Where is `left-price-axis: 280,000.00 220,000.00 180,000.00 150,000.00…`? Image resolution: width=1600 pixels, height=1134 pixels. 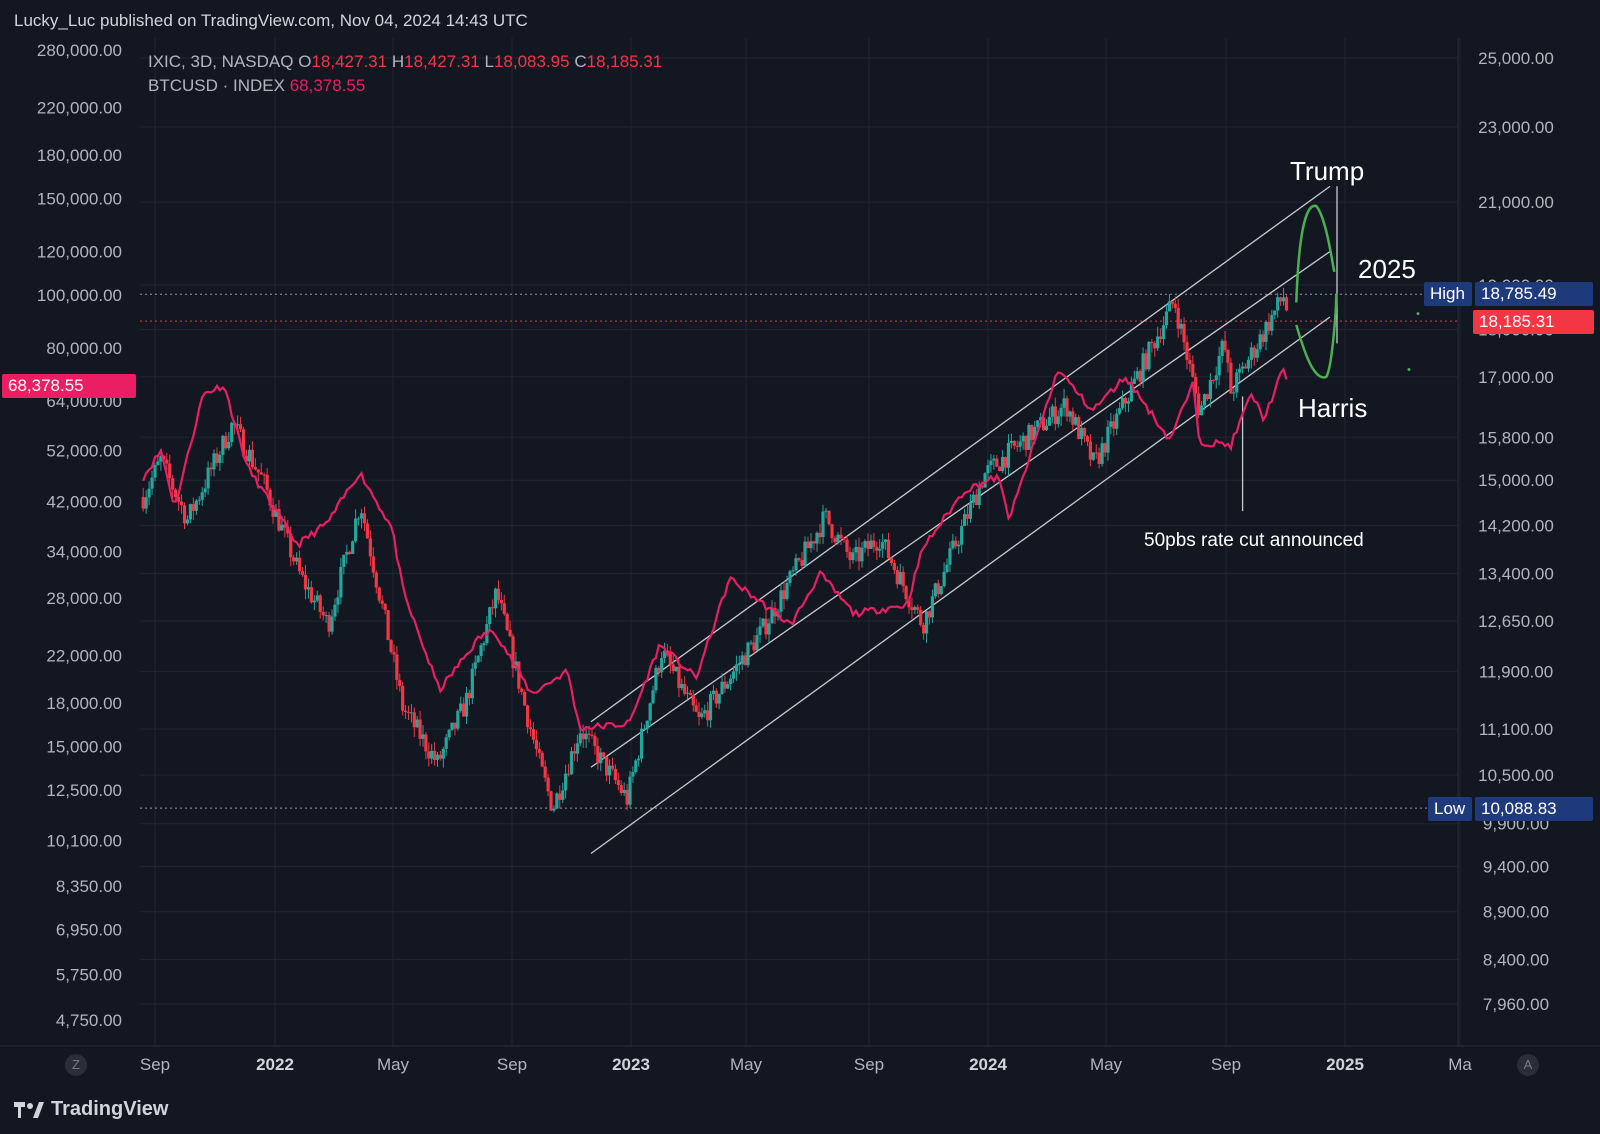 left-price-axis: 280,000.00 220,000.00 180,000.00 150,000.00… is located at coordinates (79, 535).